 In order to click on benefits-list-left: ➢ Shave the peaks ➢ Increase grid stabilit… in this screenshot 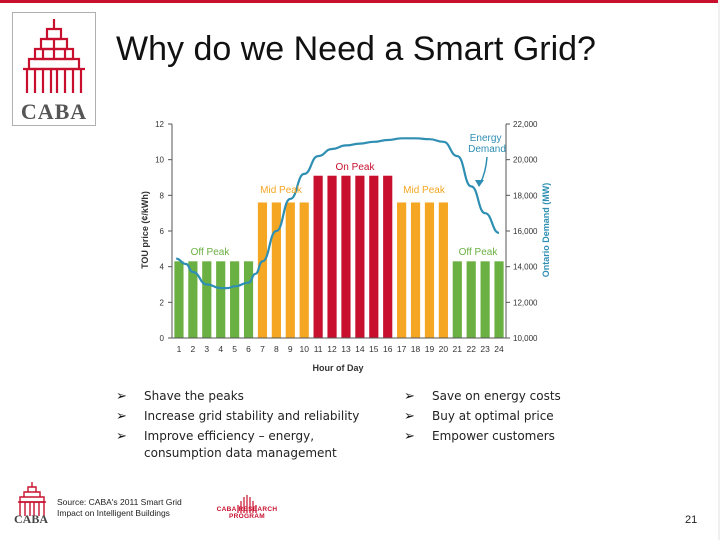, I will do `click(251, 426)`.